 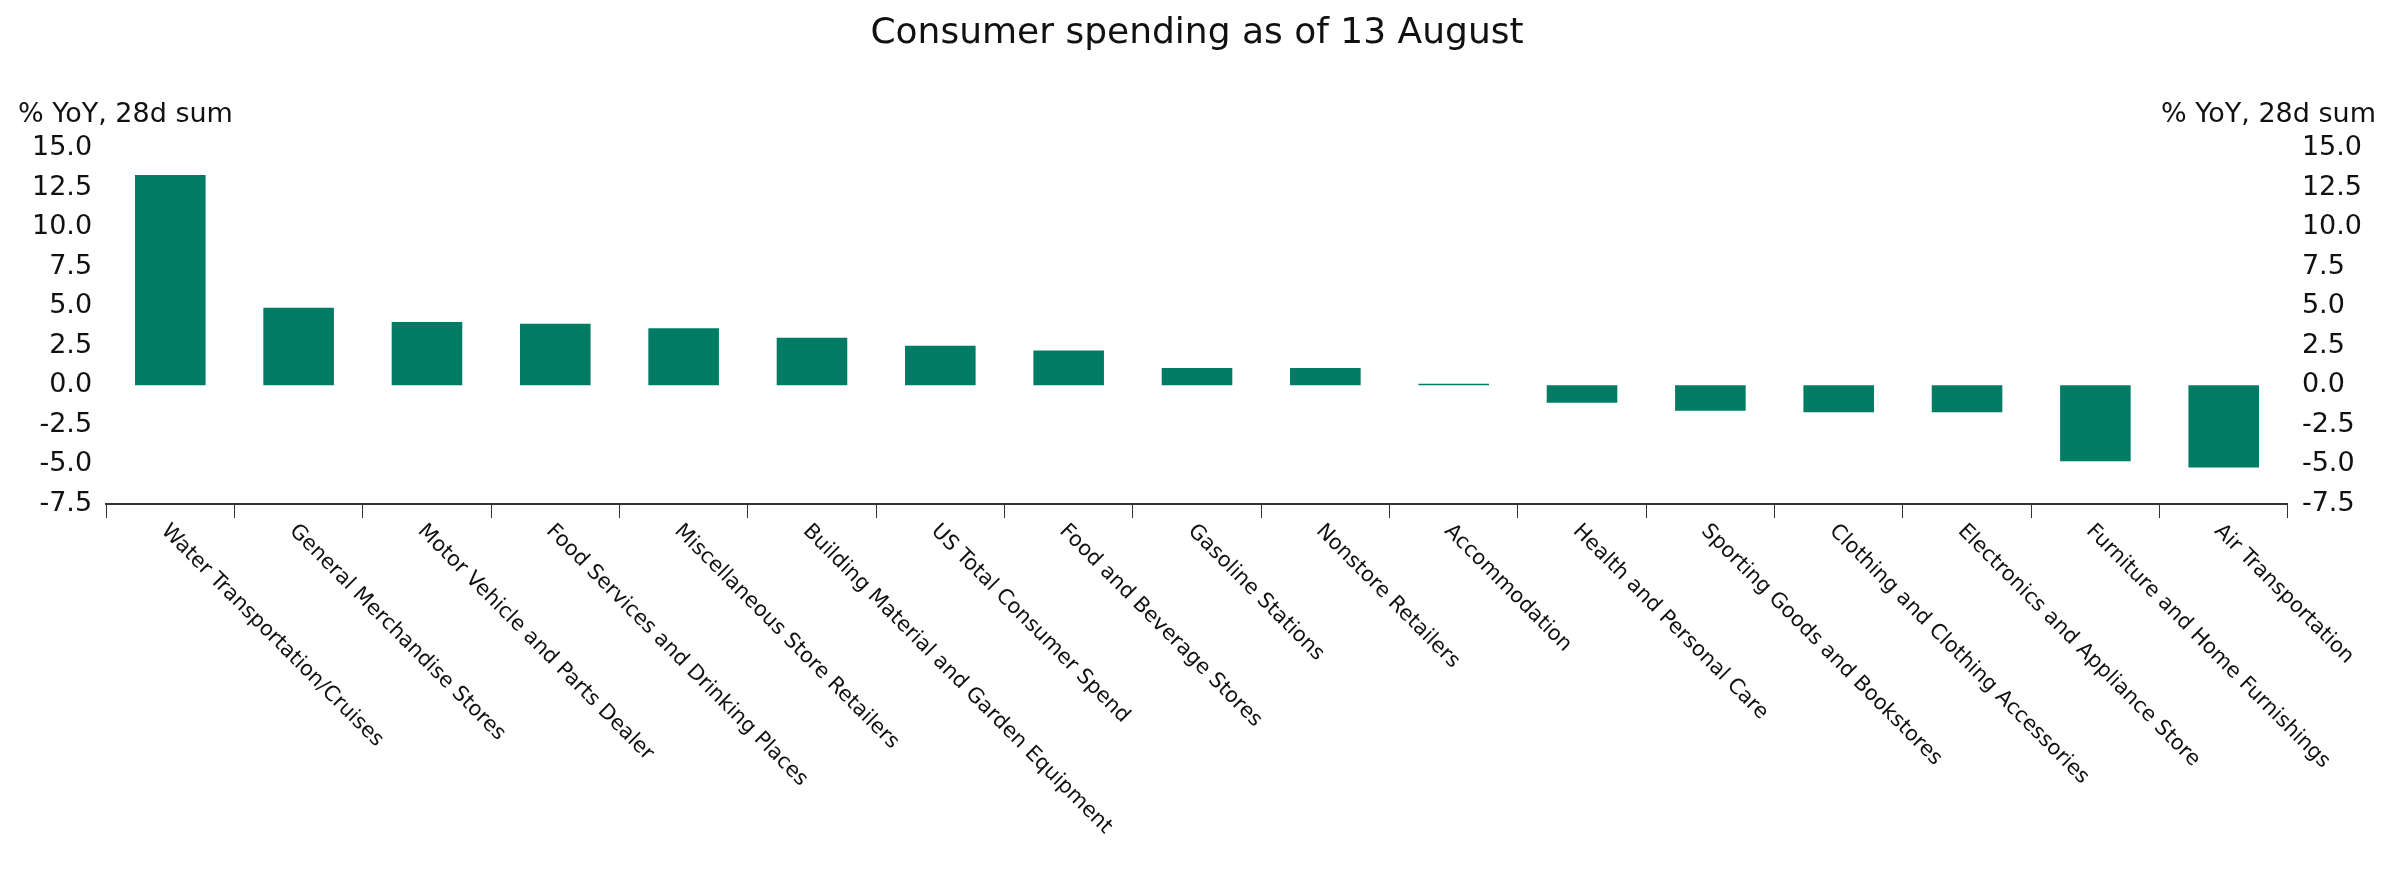 What do you see at coordinates (2332, 225) in the screenshot?
I see `y2-tick-label: 10.0` at bounding box center [2332, 225].